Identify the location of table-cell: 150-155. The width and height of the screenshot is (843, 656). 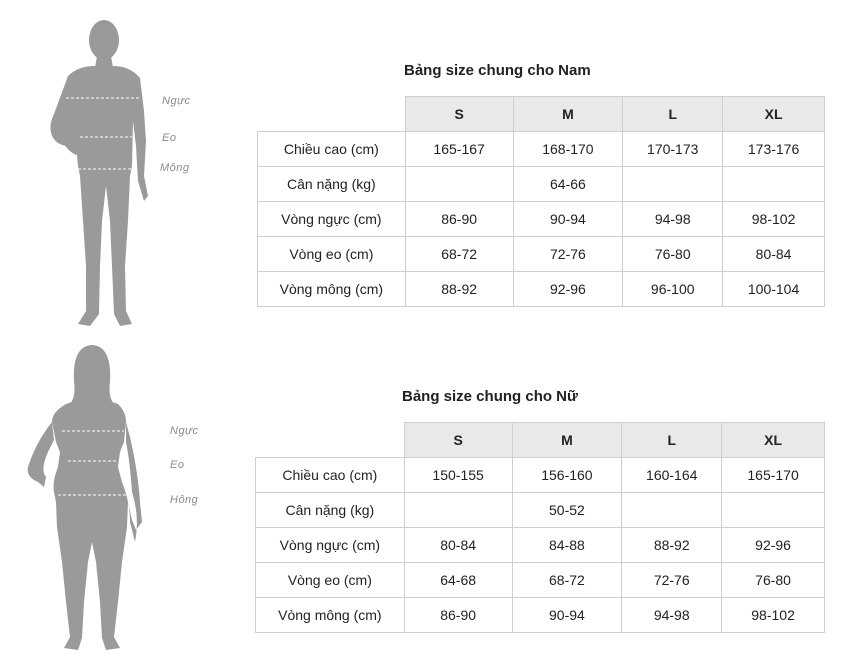
(458, 475).